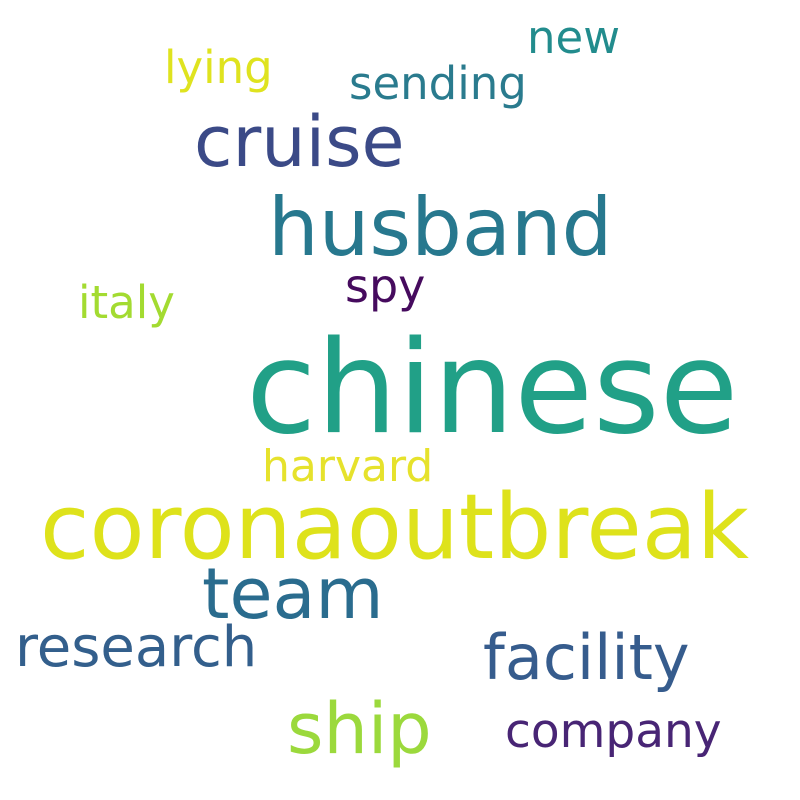  Describe the element at coordinates (395, 527) in the screenshot. I see `word-coronaoutbreak: coronaoutbreak` at that location.